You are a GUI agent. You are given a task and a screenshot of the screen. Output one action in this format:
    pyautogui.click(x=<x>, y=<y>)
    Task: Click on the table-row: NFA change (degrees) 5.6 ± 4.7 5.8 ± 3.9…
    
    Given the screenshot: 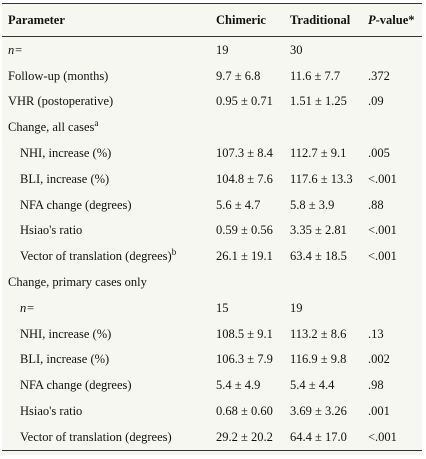 What is the action you would take?
    pyautogui.click(x=212, y=205)
    